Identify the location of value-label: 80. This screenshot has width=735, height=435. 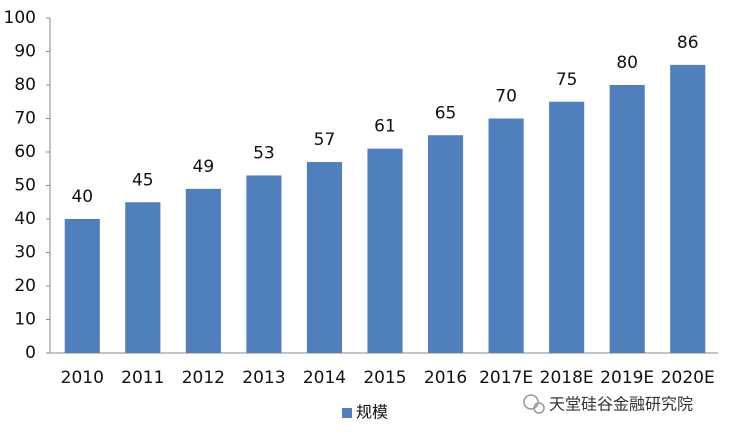
(627, 63).